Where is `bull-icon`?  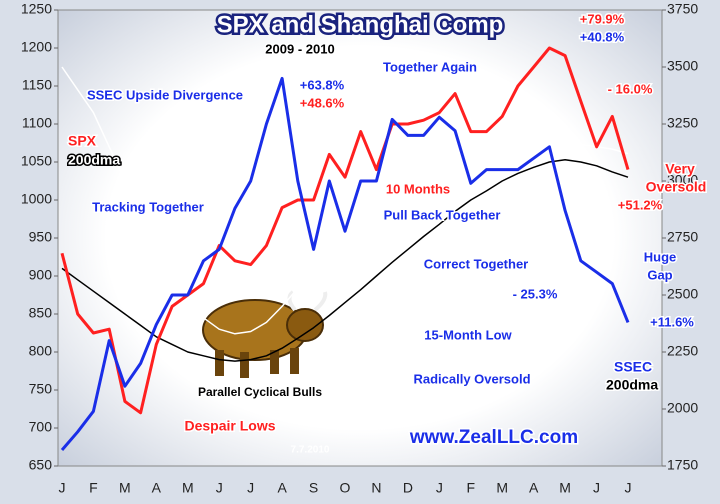 bull-icon is located at coordinates (265, 334).